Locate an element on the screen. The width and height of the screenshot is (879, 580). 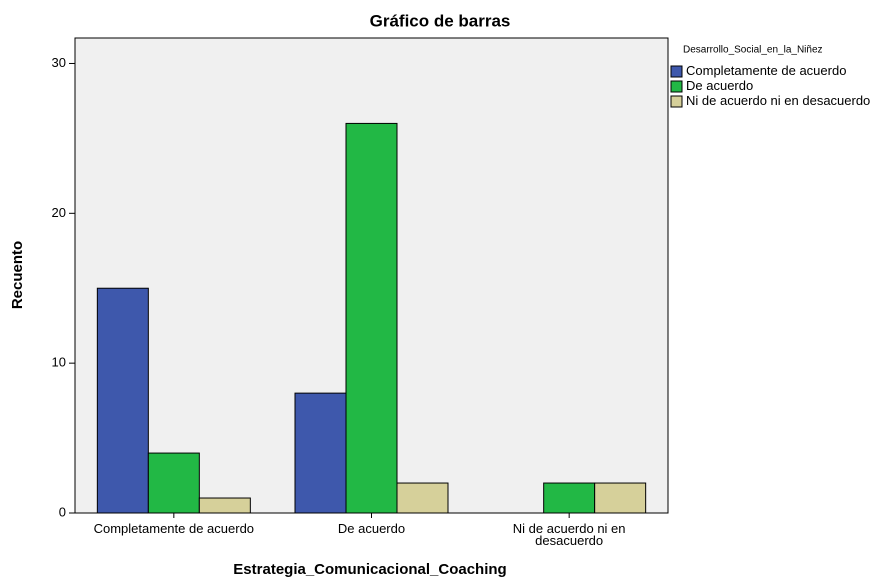
y-axis-title: Recuento is located at coordinates (17, 275).